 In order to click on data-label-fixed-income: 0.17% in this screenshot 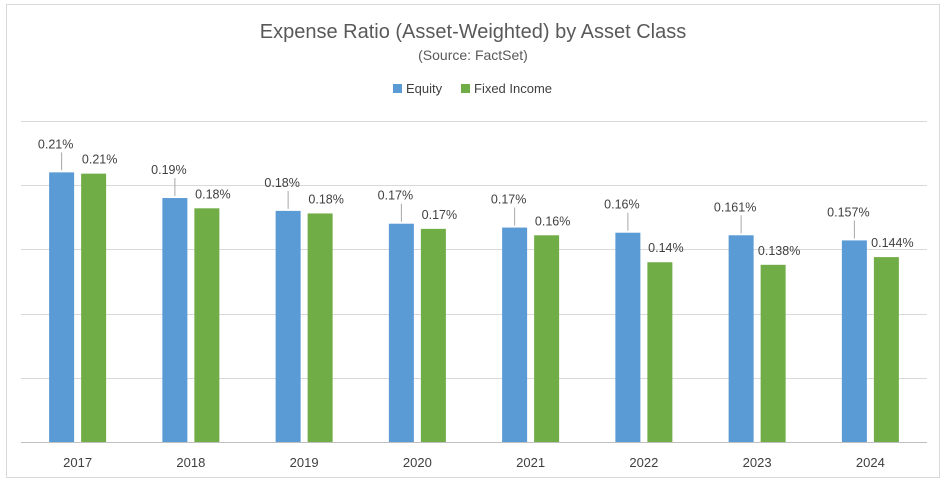, I will do `click(439, 215)`.